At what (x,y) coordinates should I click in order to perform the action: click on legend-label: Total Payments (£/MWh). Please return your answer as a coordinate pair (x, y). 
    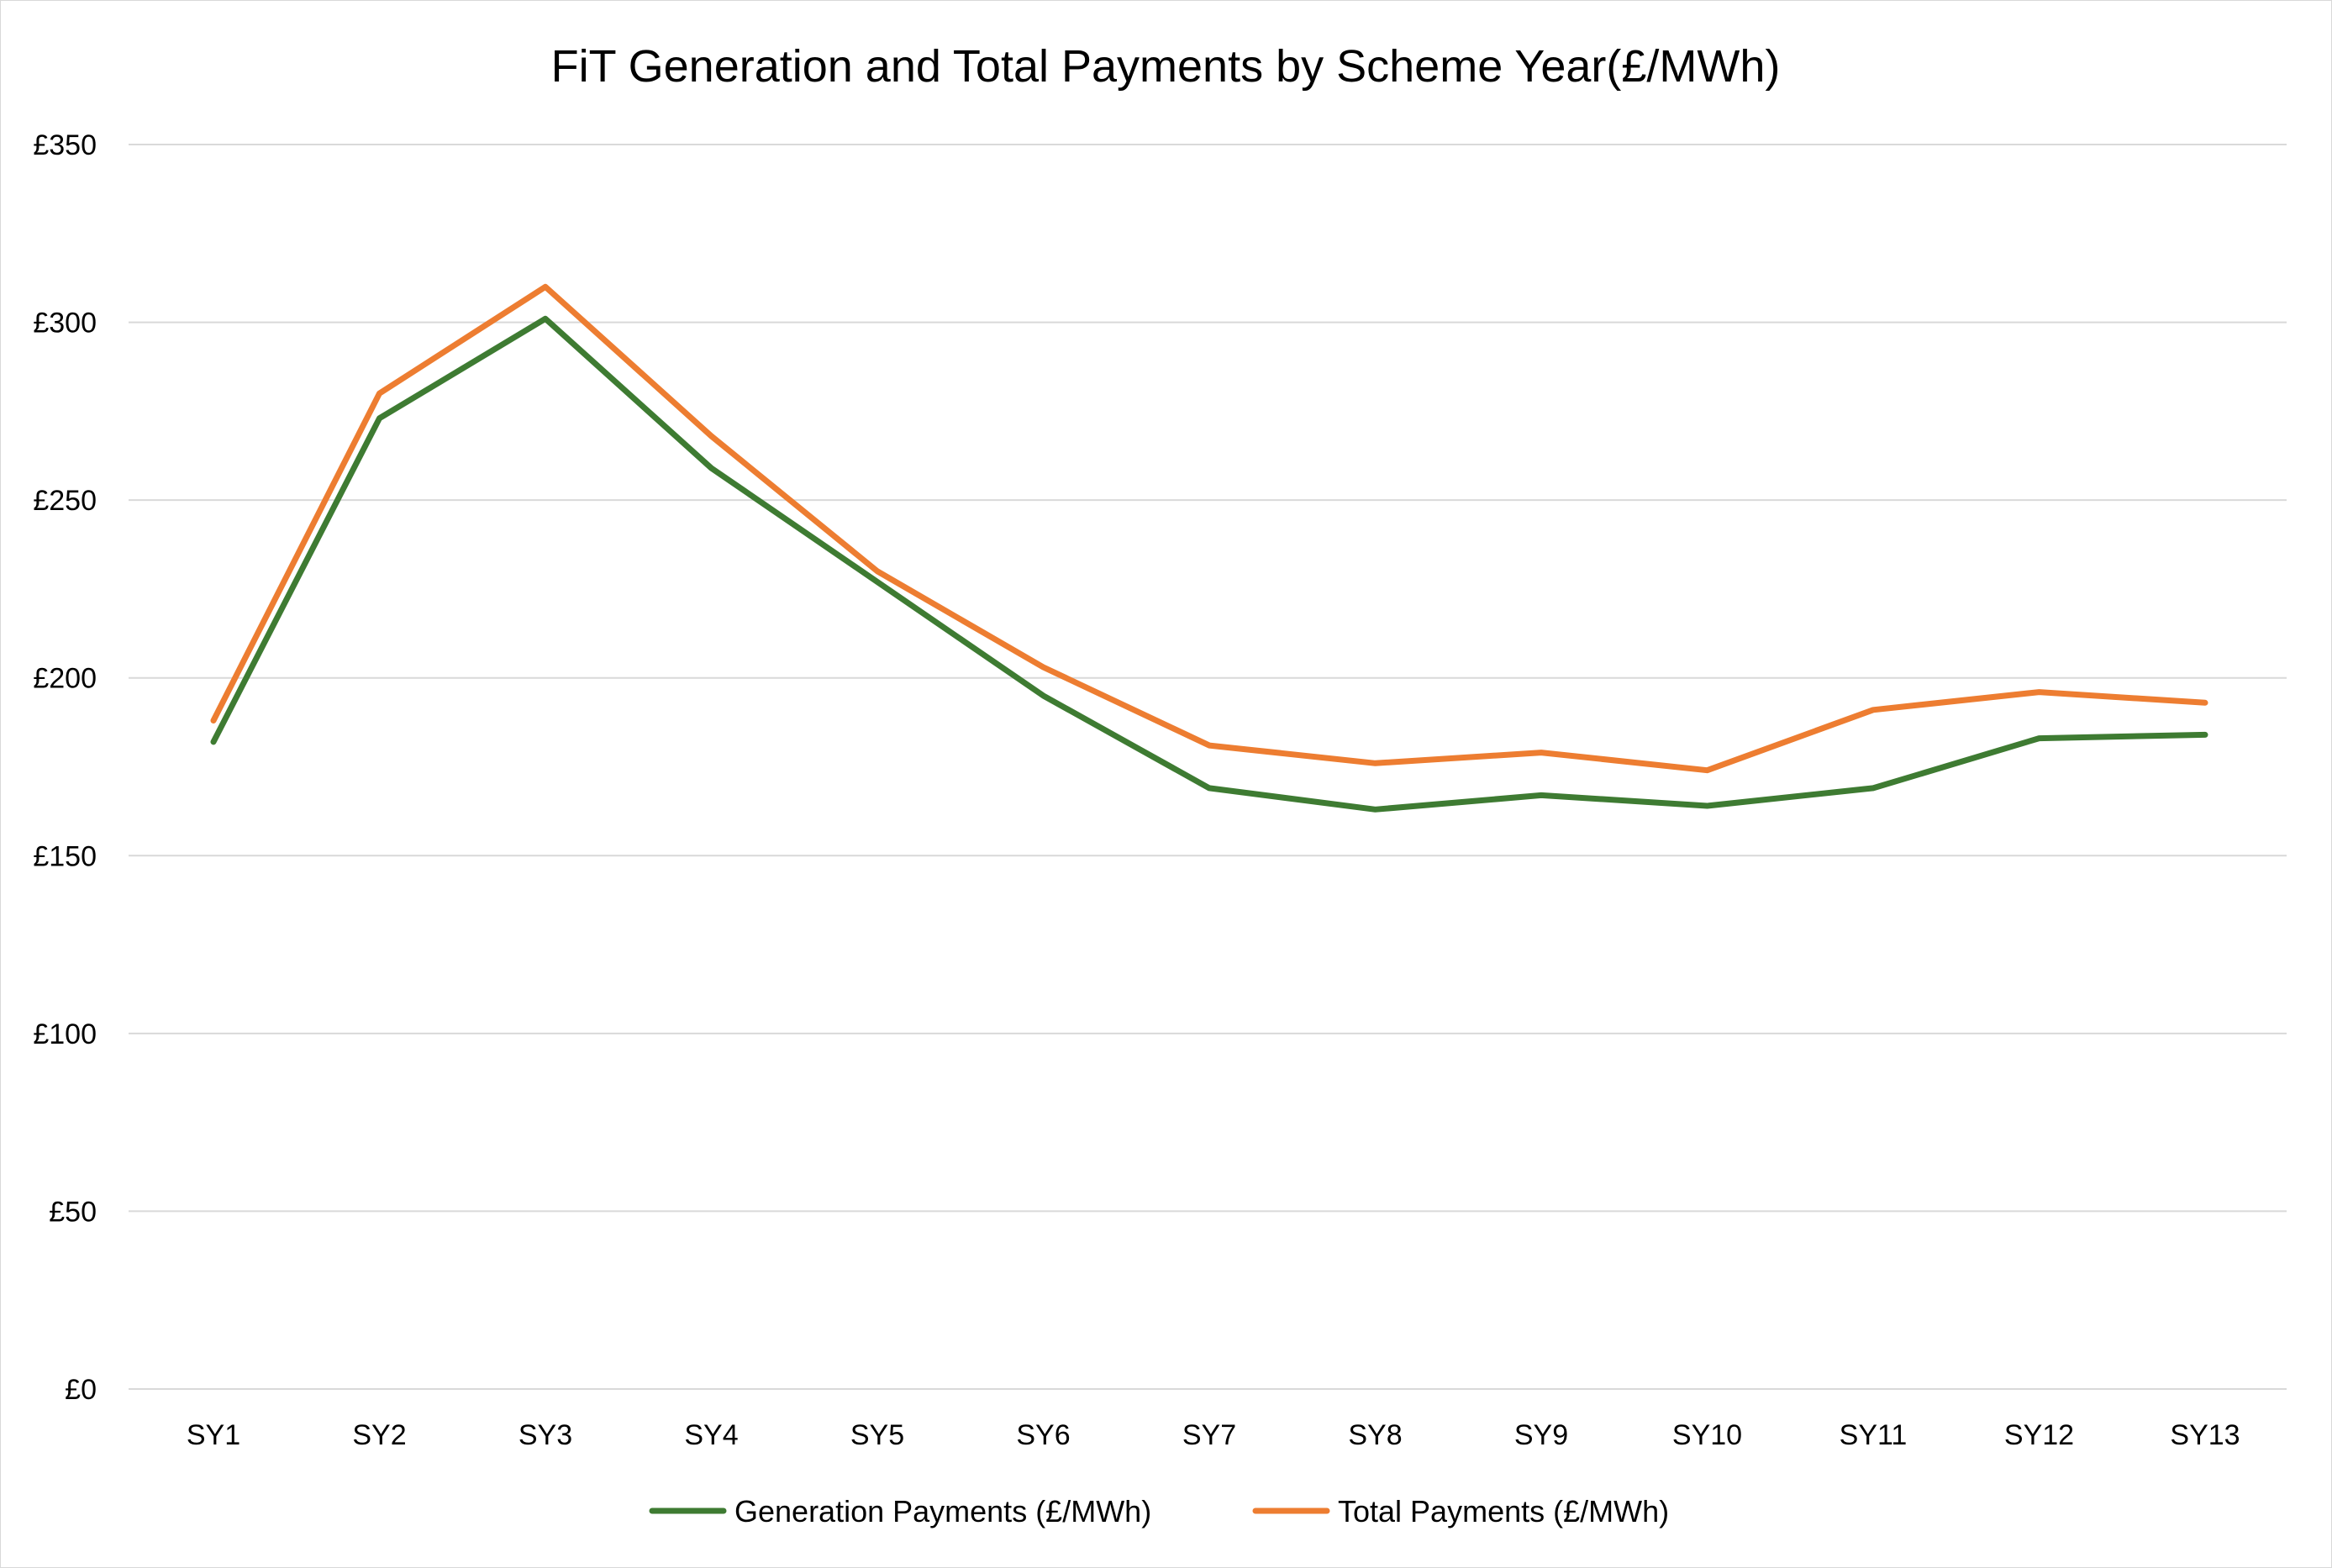
    Looking at the image, I should click on (1503, 1511).